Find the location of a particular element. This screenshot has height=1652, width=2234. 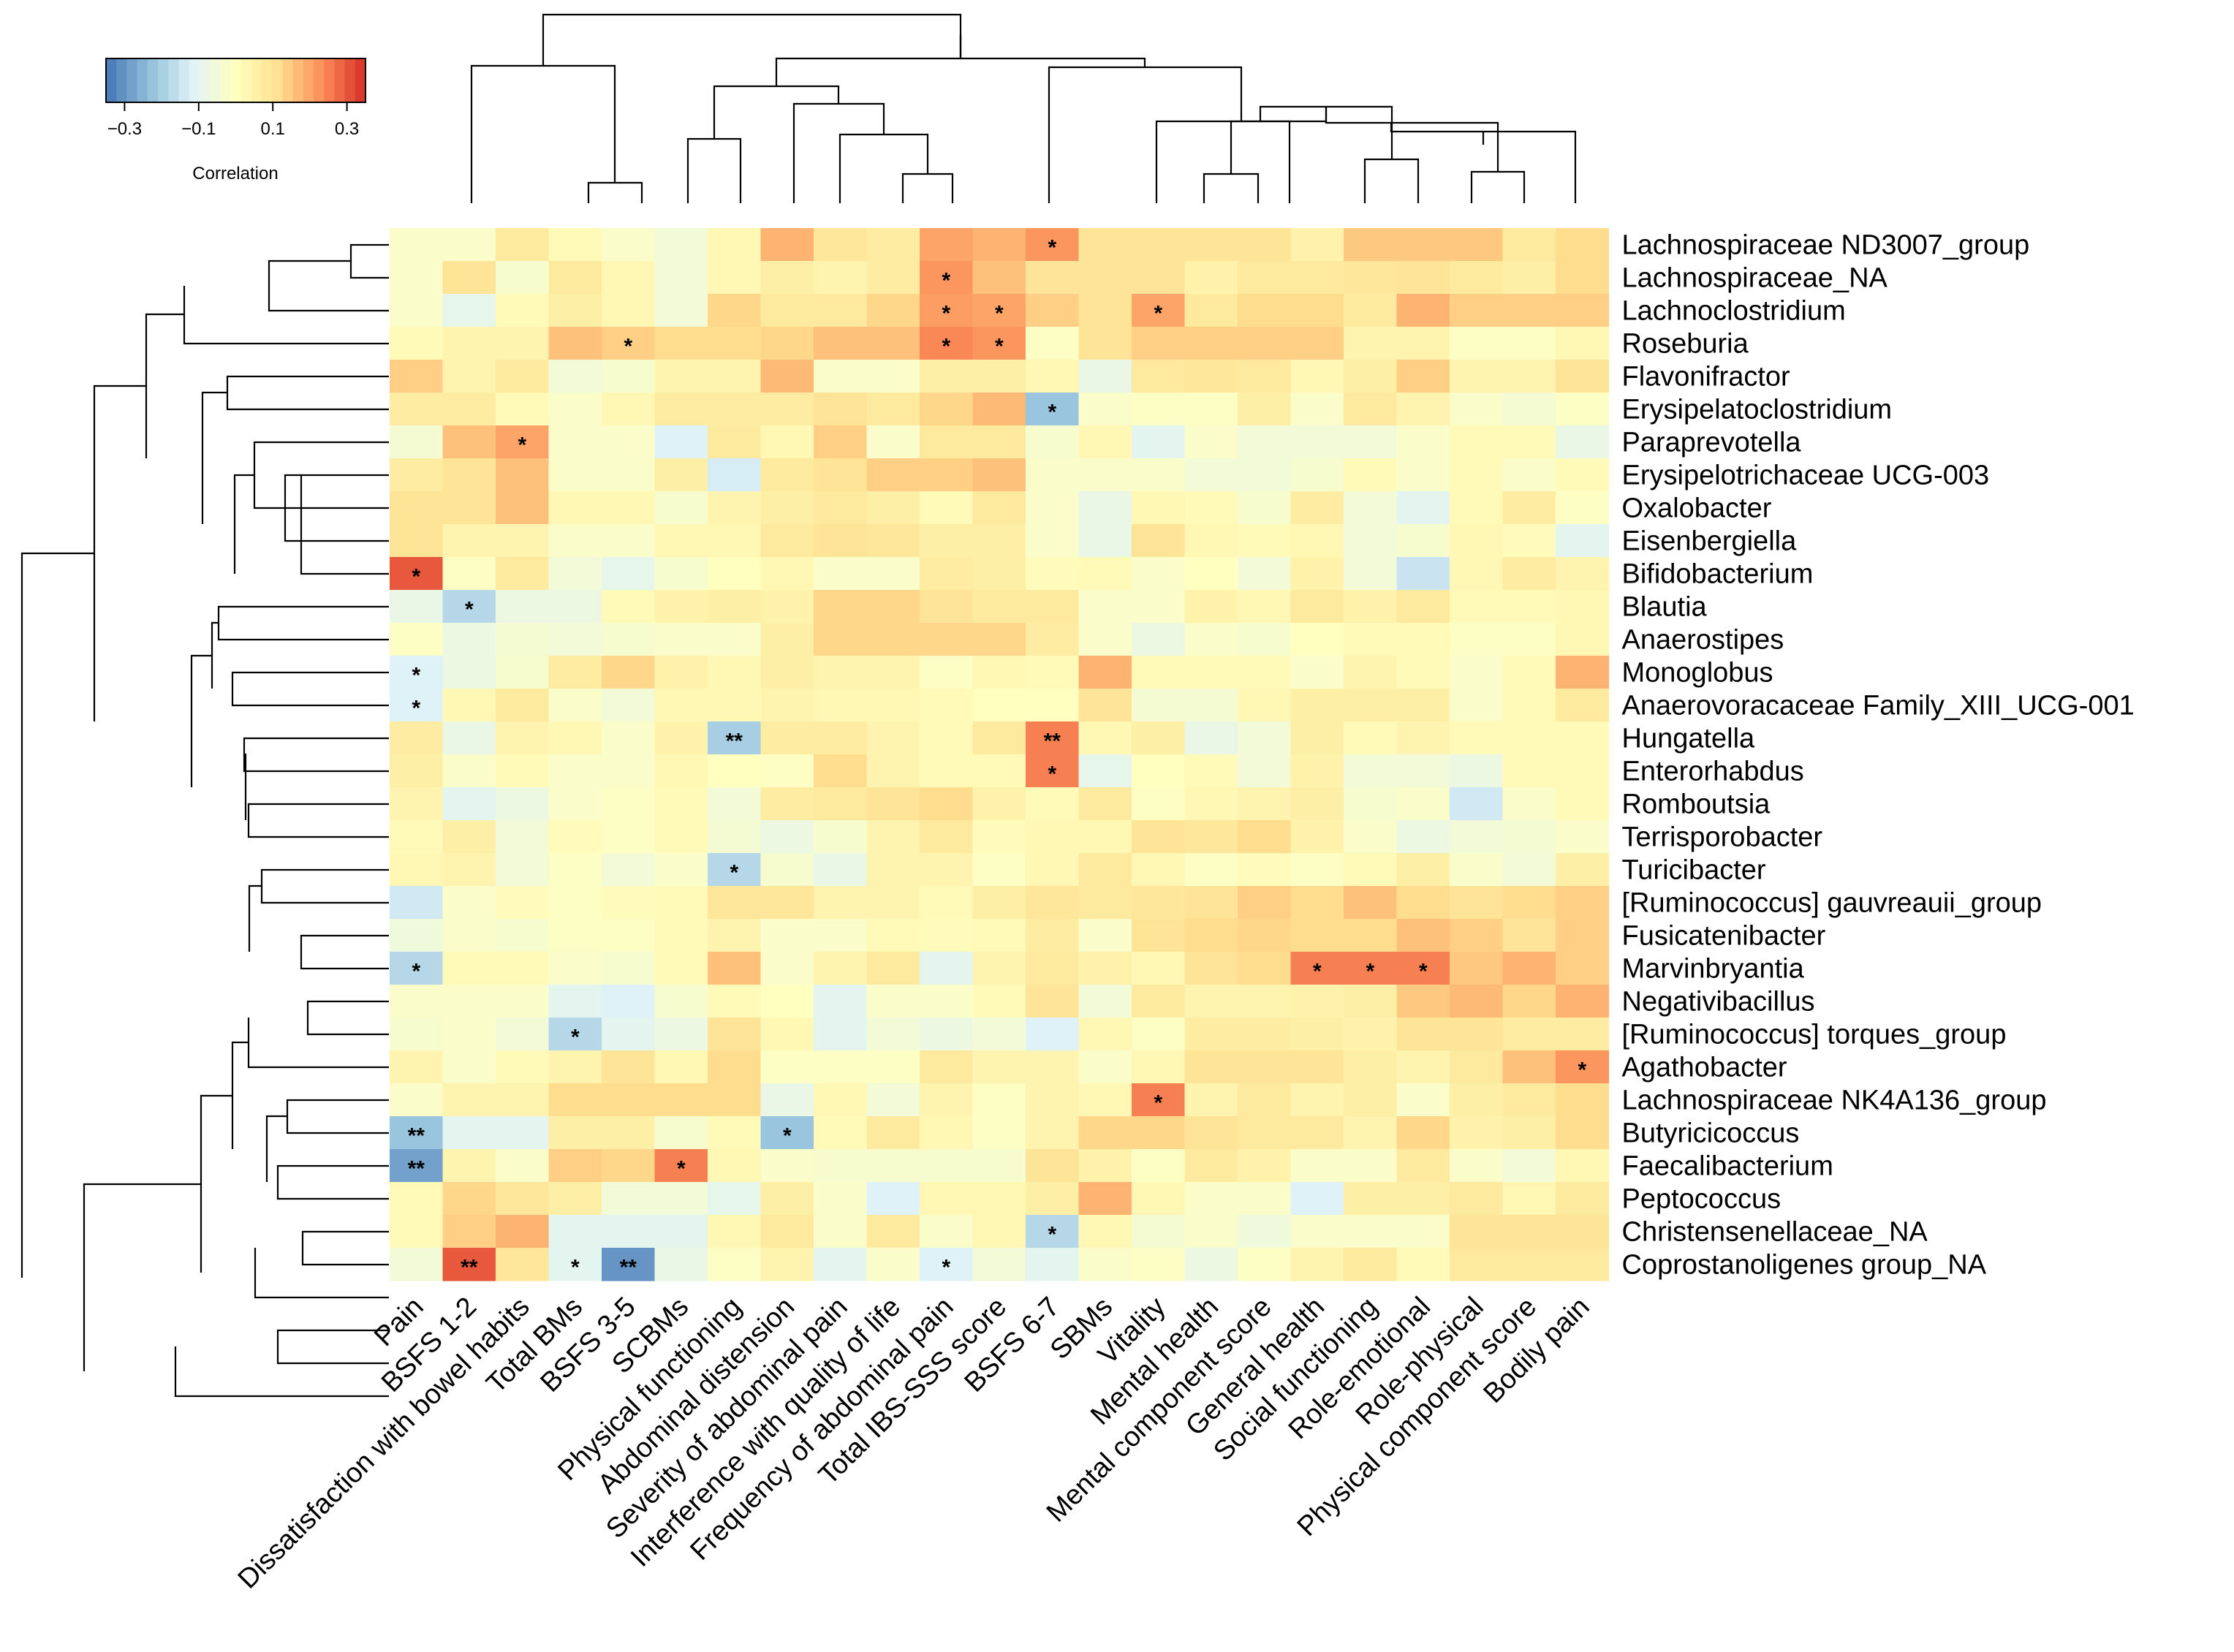

row-label: Romboutsia is located at coordinates (1697, 804).